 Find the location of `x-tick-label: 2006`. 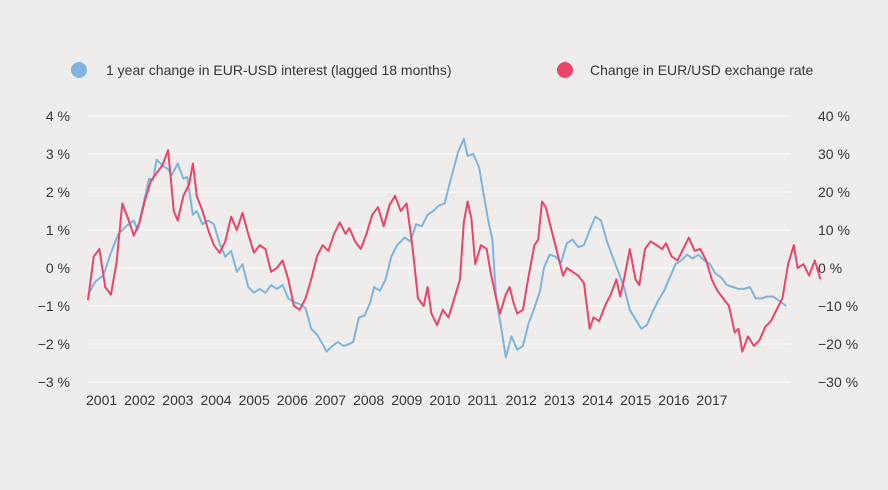

x-tick-label: 2006 is located at coordinates (292, 400).